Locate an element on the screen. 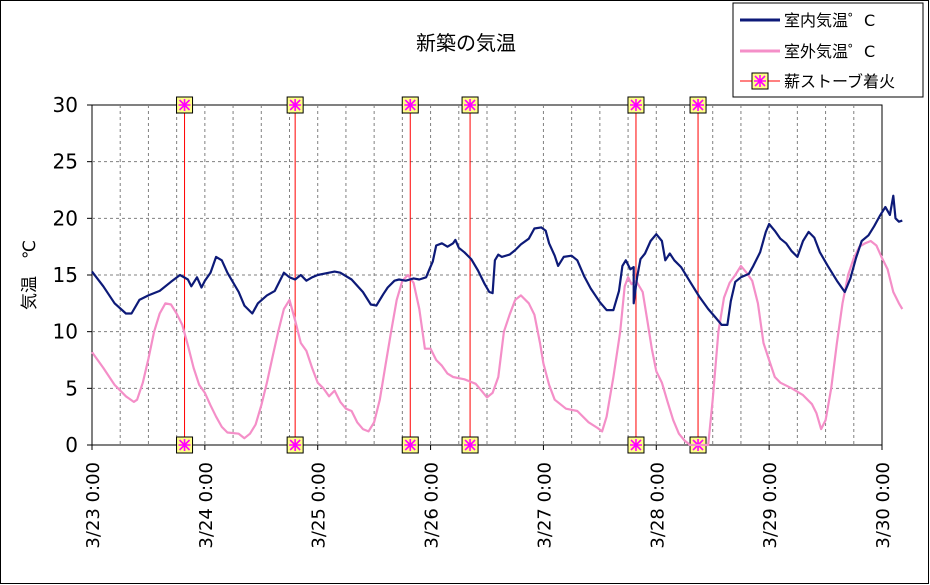  y-tick-label: 25 is located at coordinates (65, 162).